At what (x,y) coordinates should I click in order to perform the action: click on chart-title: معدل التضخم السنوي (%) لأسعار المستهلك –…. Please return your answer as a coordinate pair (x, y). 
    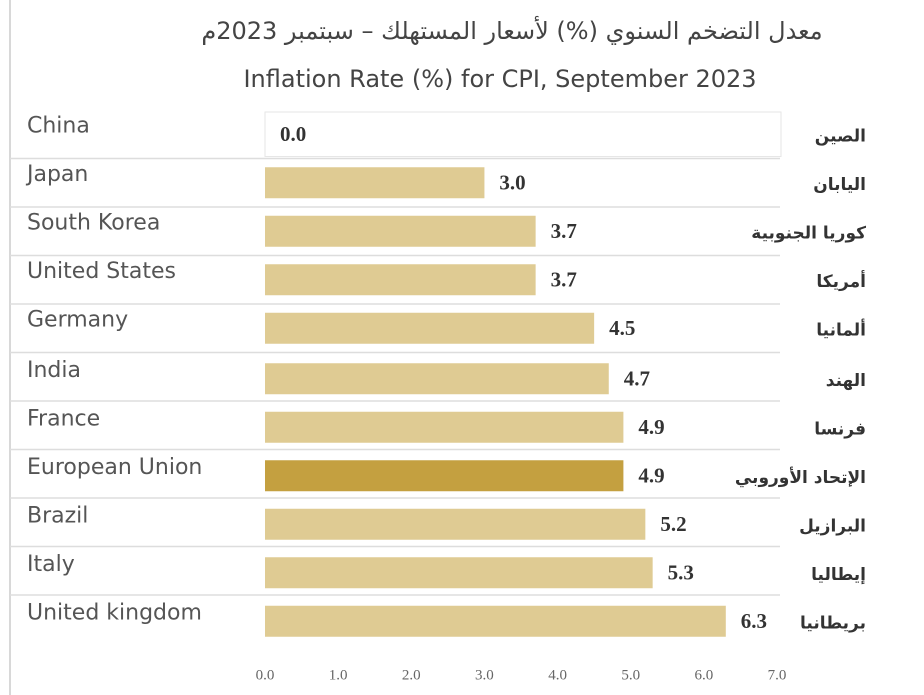
    Looking at the image, I should click on (511, 30).